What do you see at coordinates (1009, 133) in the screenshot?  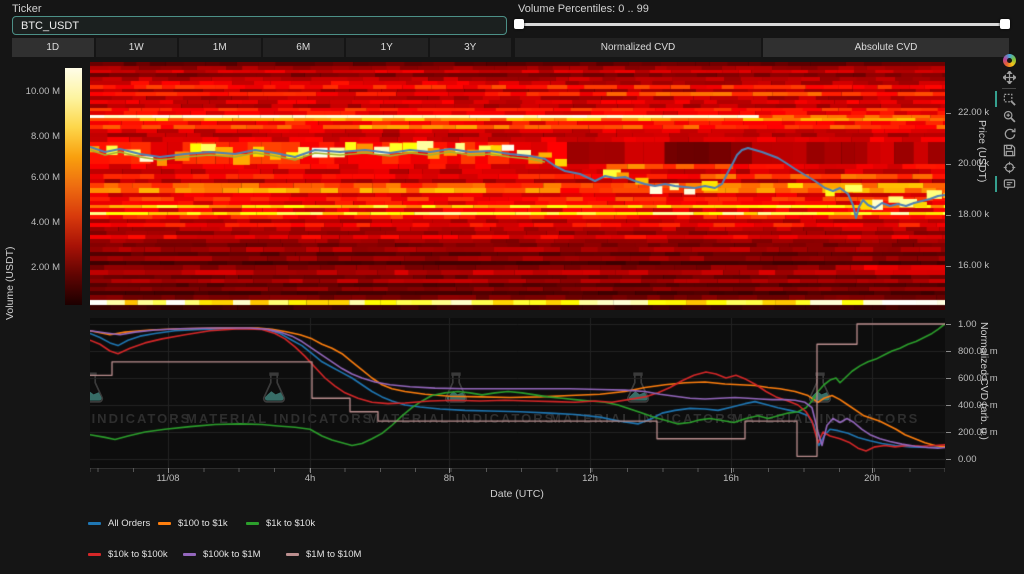 I see `reset-icon` at bounding box center [1009, 133].